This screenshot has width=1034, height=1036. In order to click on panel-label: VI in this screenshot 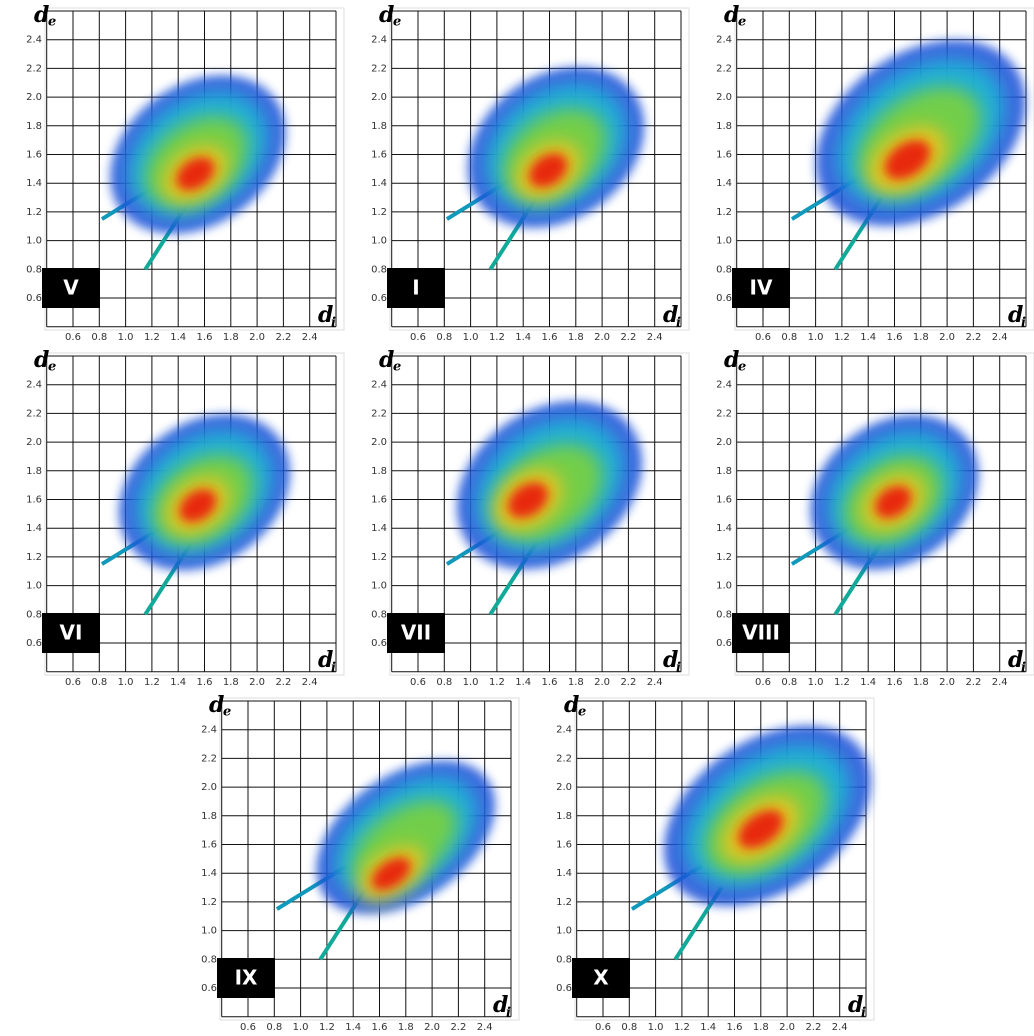, I will do `click(71, 633)`.